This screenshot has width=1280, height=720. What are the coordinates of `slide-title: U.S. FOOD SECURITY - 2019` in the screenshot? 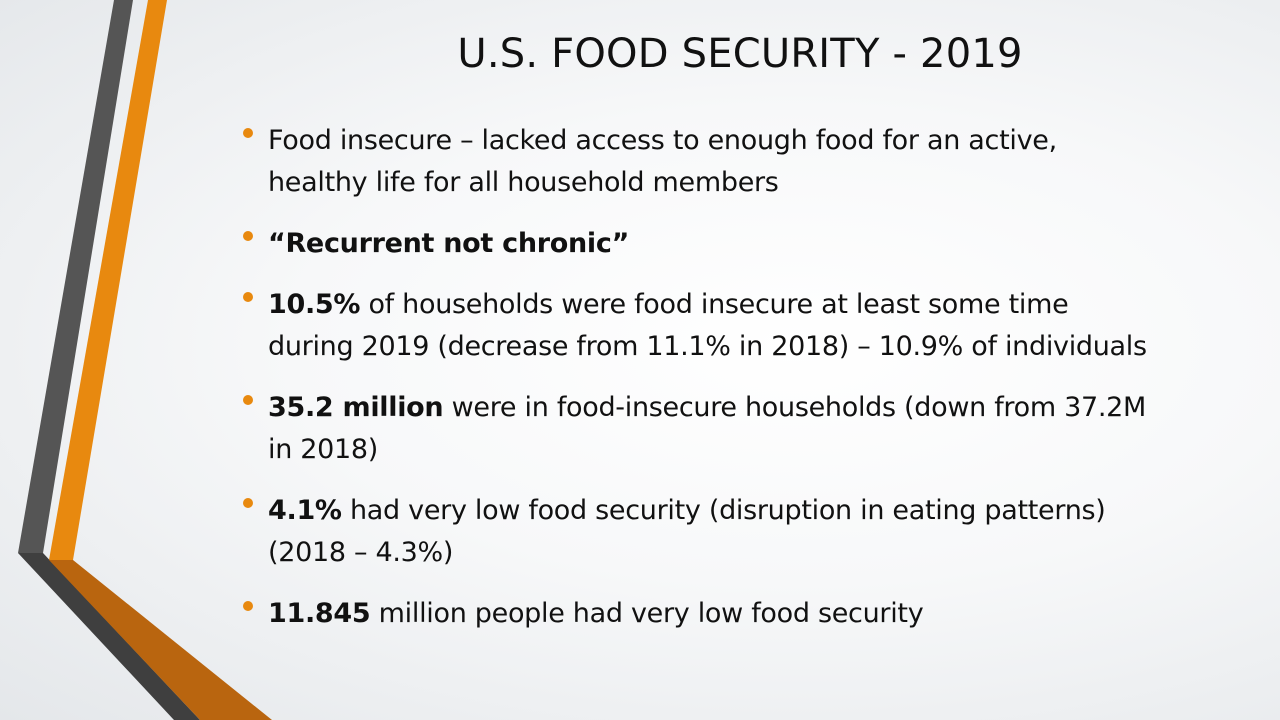 It's located at (740, 54).